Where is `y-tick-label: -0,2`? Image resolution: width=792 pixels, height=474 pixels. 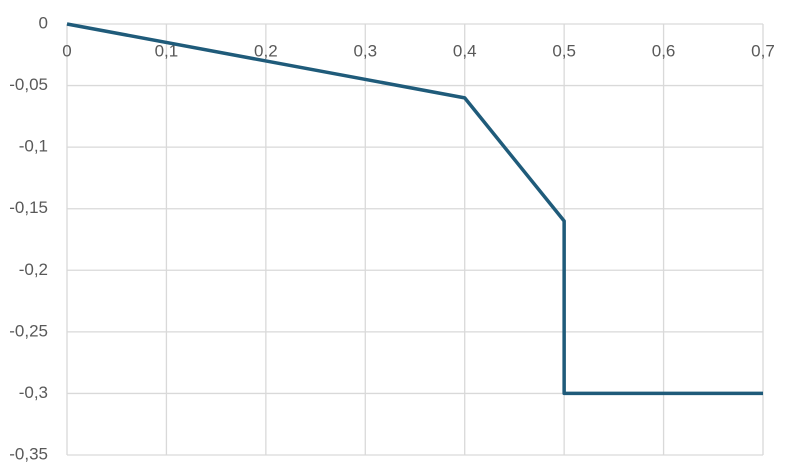 y-tick-label: -0,2 is located at coordinates (33, 269).